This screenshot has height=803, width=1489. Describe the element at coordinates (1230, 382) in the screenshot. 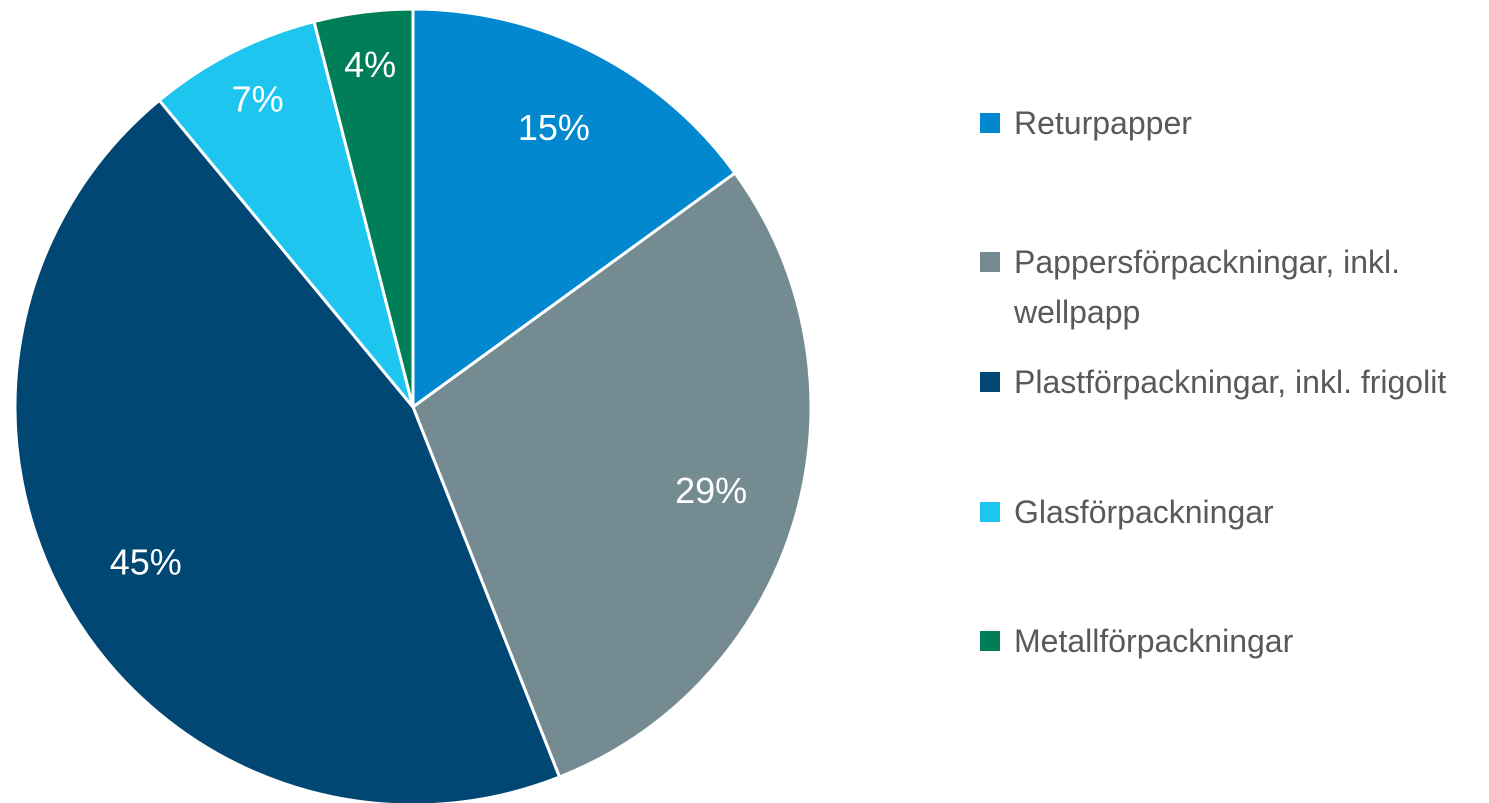

I see `legend-label: Plastförpackningar, inkl. frigolit` at that location.